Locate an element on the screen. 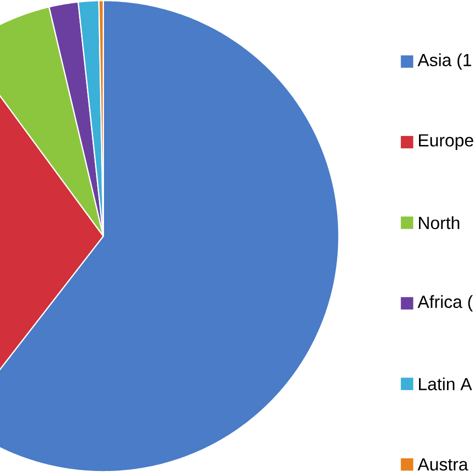  legend-label: Africa ( is located at coordinates (445, 303).